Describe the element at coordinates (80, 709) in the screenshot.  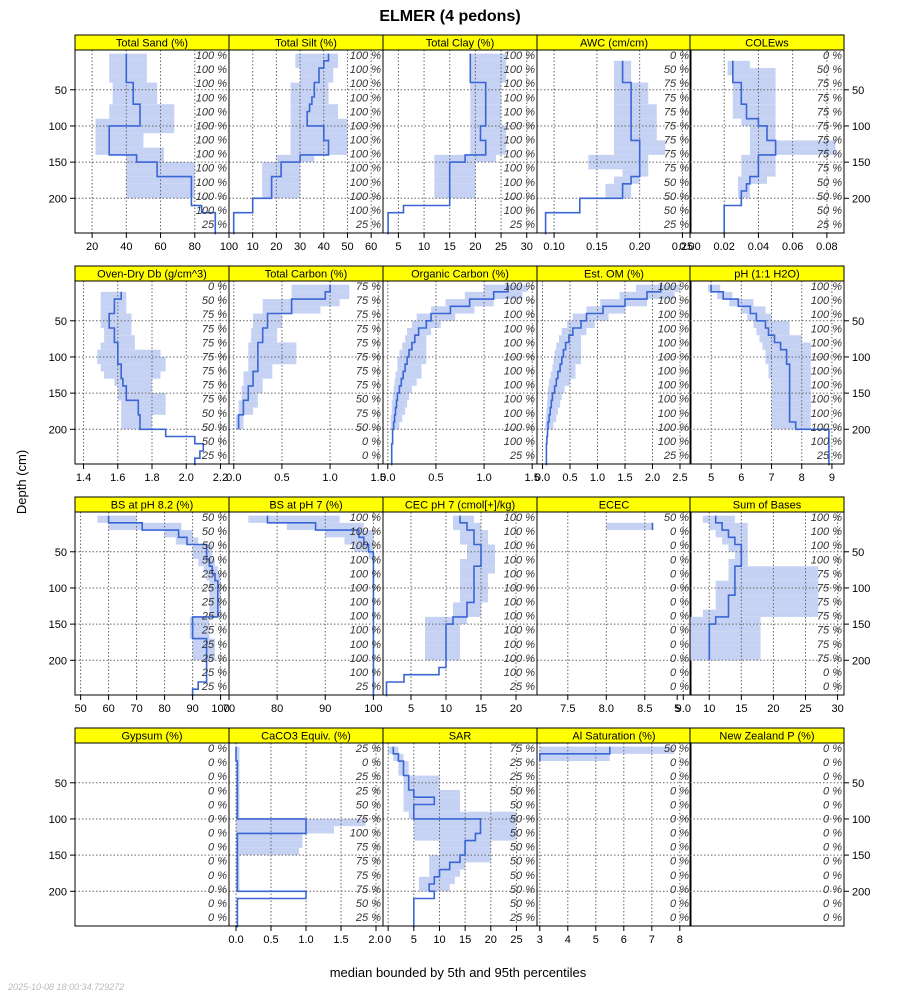
I see `x-tick-label: 50` at that location.